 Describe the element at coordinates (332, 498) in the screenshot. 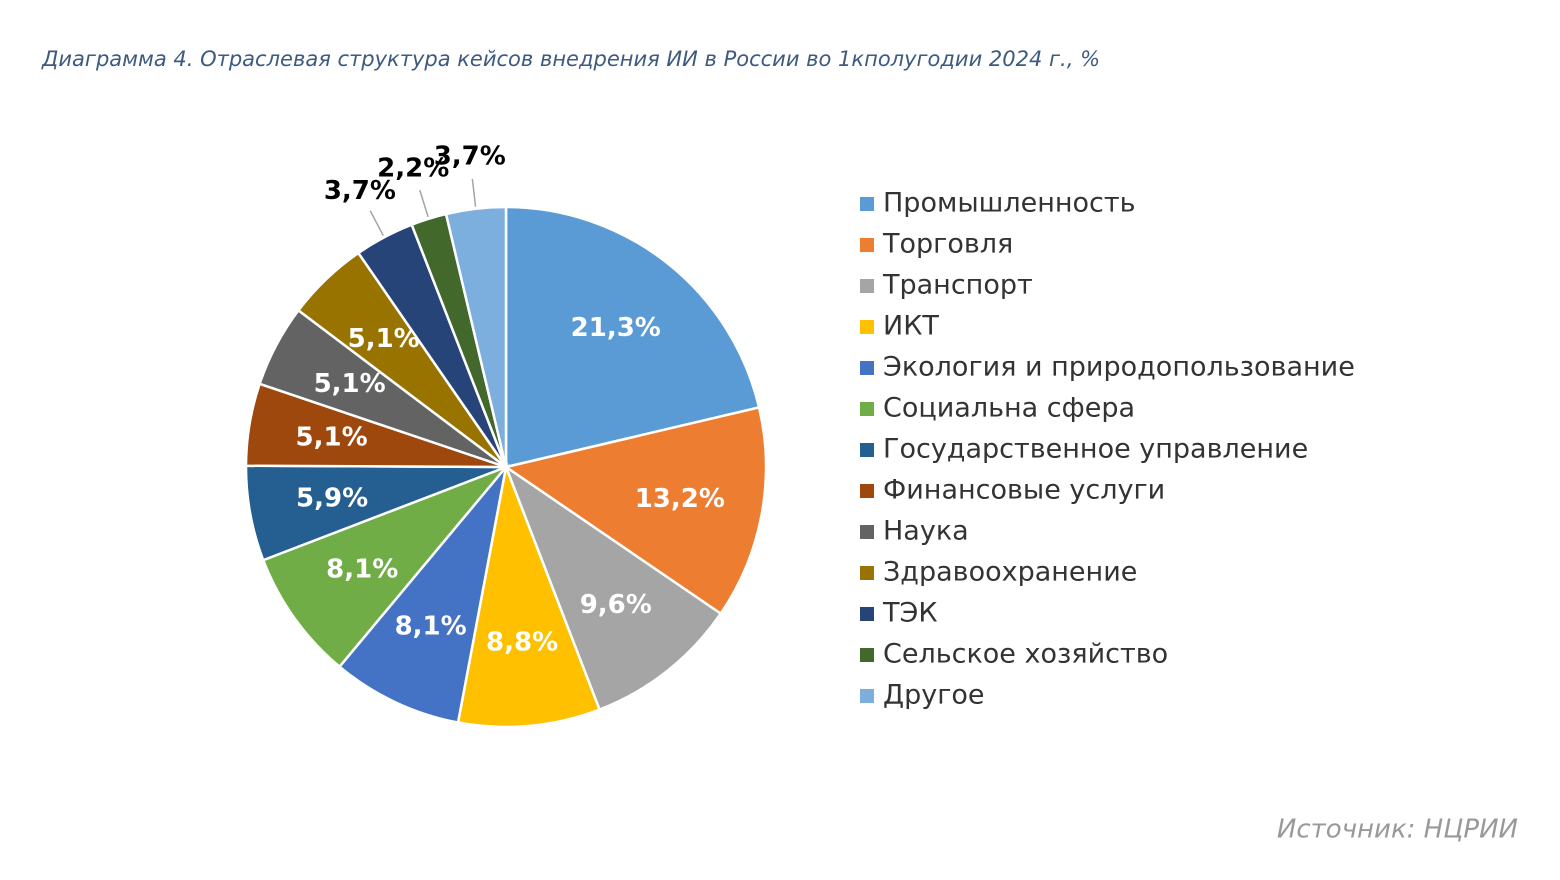

I see `data-label: 5,9%` at that location.